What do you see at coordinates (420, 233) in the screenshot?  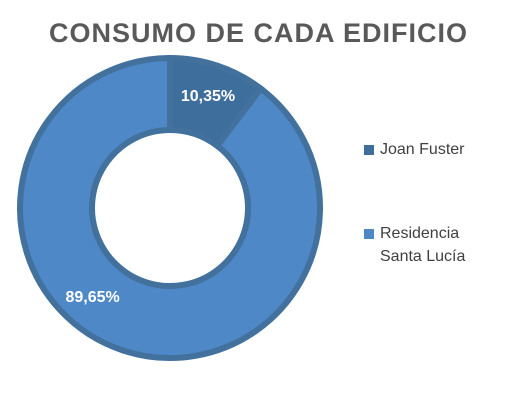 I see `legend-label-2-line-1: Residencia` at bounding box center [420, 233].